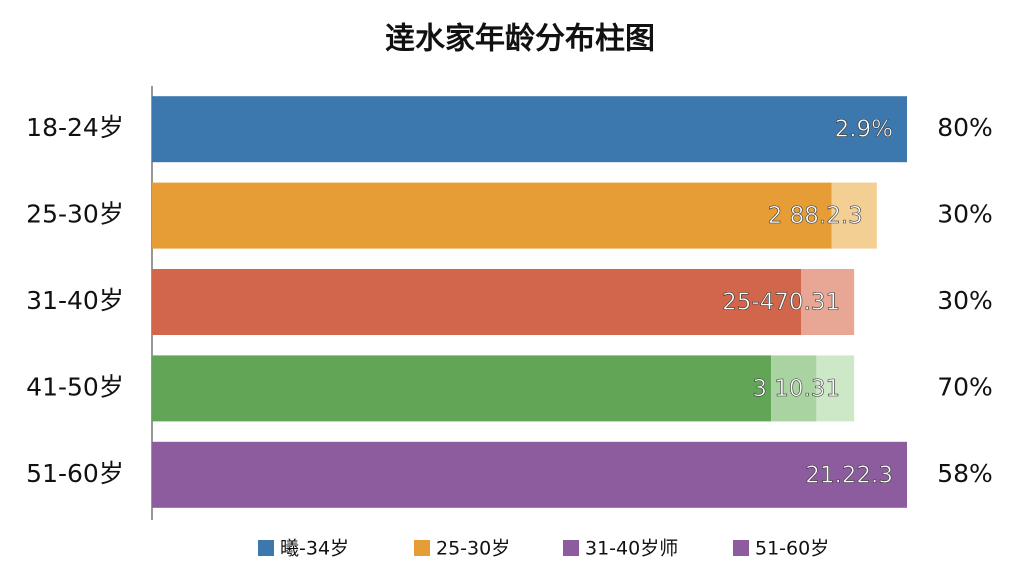  Describe the element at coordinates (75, 386) in the screenshot. I see `category-label: 41-50岁` at that location.